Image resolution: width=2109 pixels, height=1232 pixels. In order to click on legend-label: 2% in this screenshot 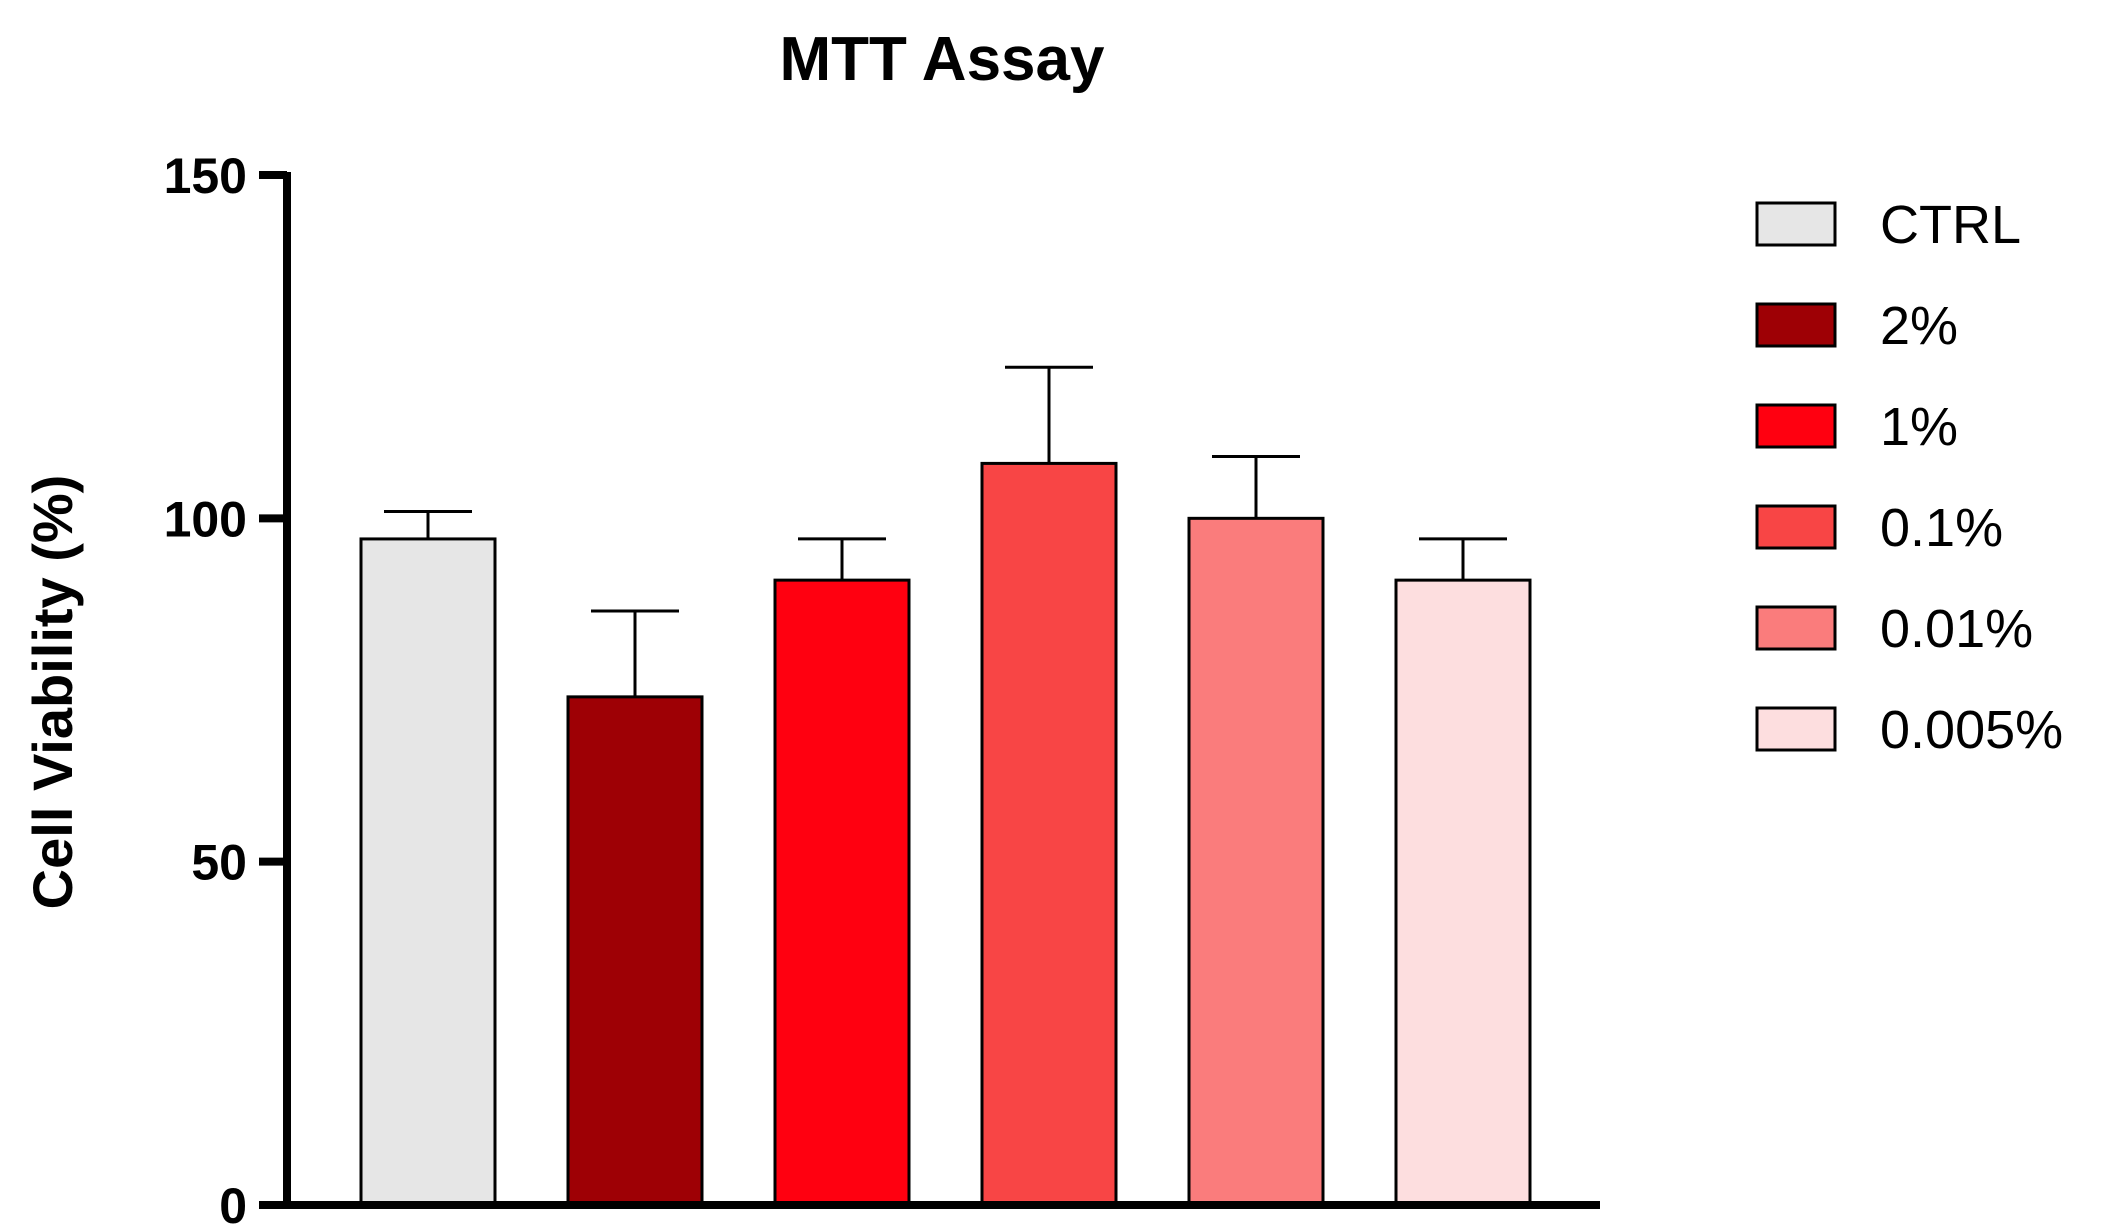, I will do `click(1919, 326)`.